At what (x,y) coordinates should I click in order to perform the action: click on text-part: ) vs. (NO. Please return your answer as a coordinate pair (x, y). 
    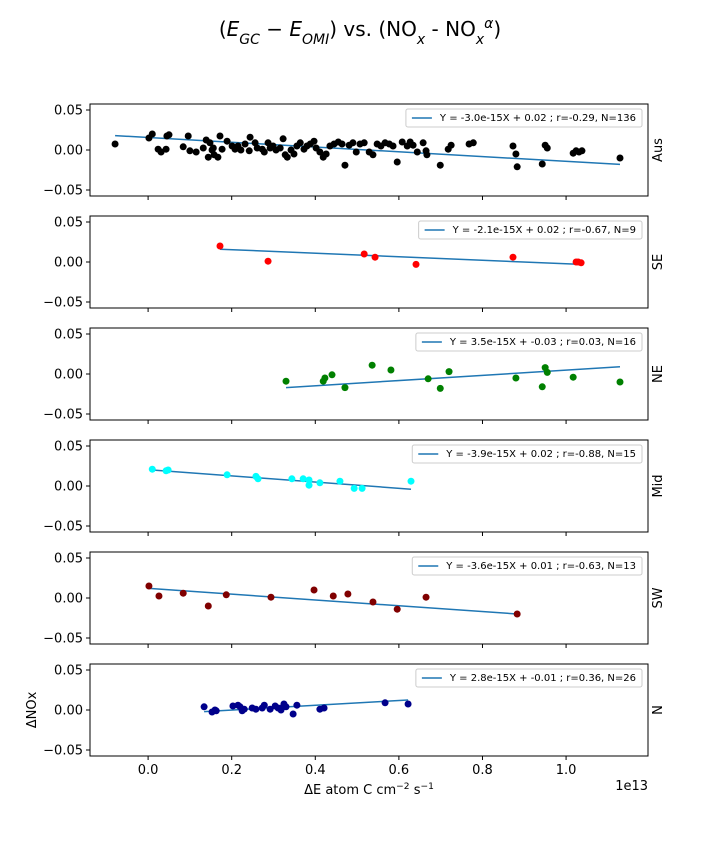
    Looking at the image, I should click on (373, 29).